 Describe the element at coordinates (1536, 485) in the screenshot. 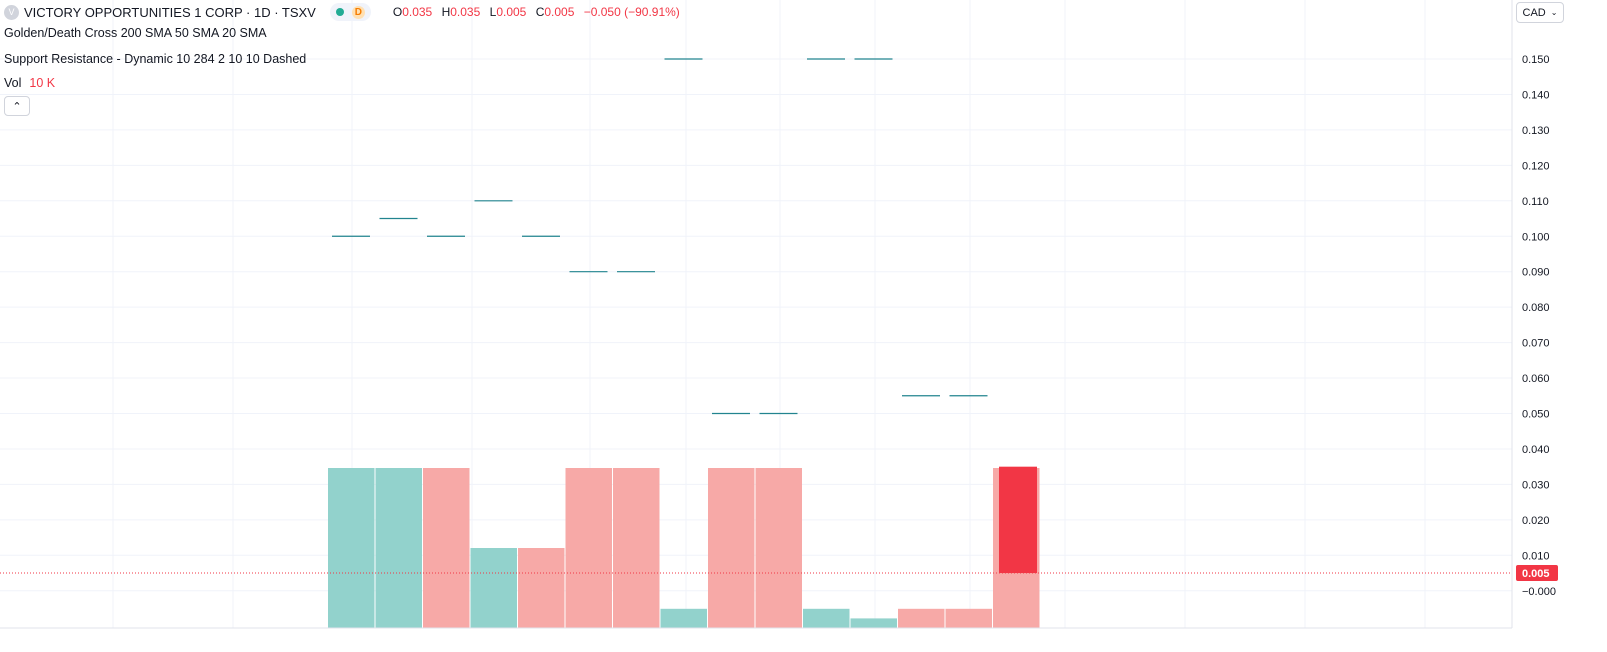

I see `price-tick-label: 0.030` at that location.